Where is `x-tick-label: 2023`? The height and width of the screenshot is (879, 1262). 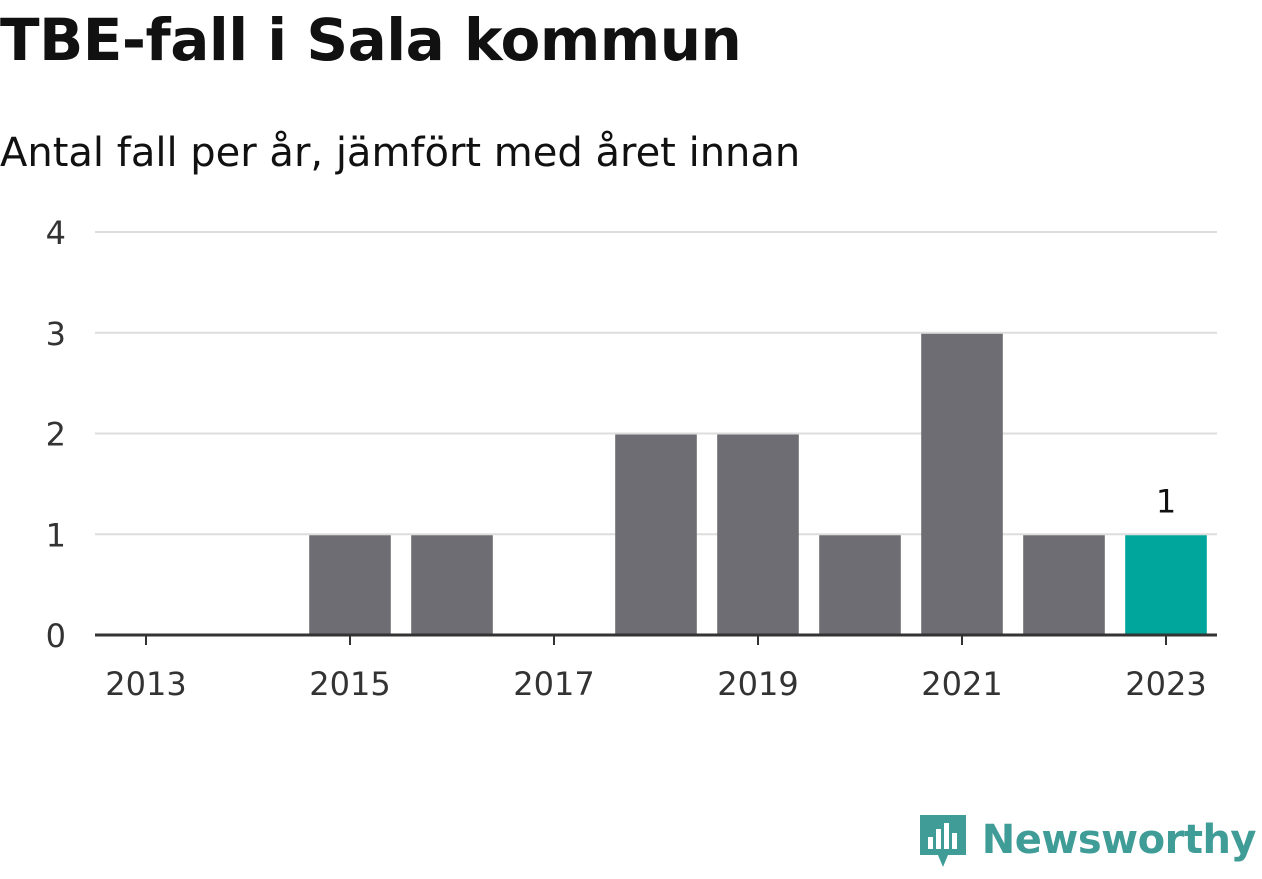
x-tick-label: 2023 is located at coordinates (1165, 684).